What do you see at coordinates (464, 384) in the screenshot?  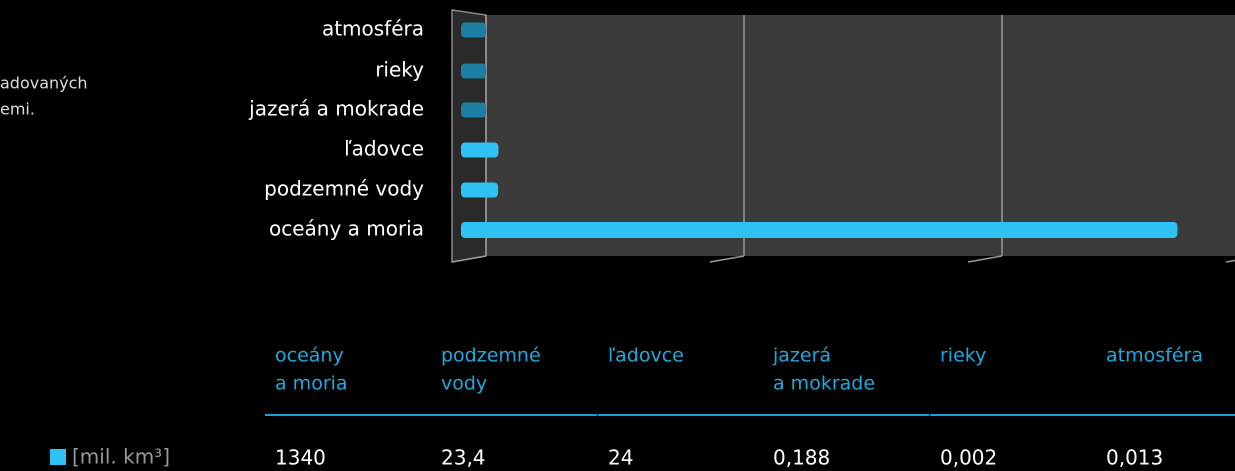 I see `column-header: vody` at bounding box center [464, 384].